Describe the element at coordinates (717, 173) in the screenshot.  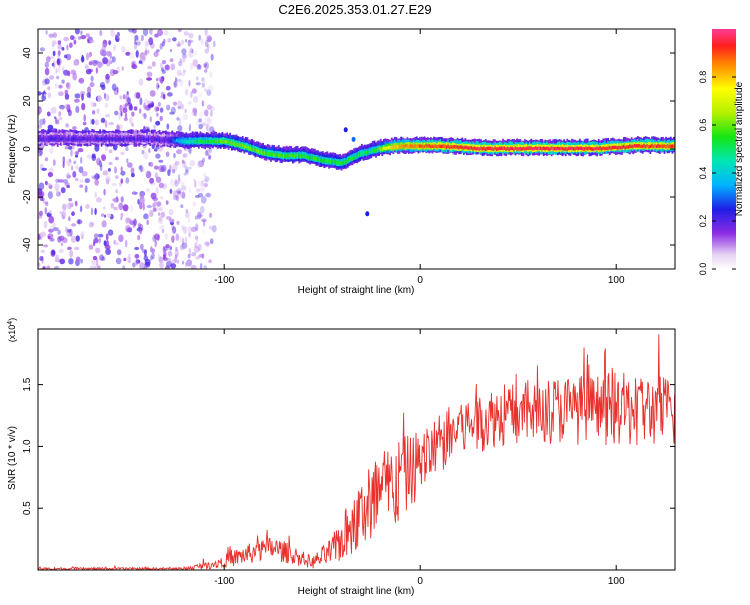
I see `colorbar-ticks: 0.0 0.2 0.4 0.6 0.8` at that location.